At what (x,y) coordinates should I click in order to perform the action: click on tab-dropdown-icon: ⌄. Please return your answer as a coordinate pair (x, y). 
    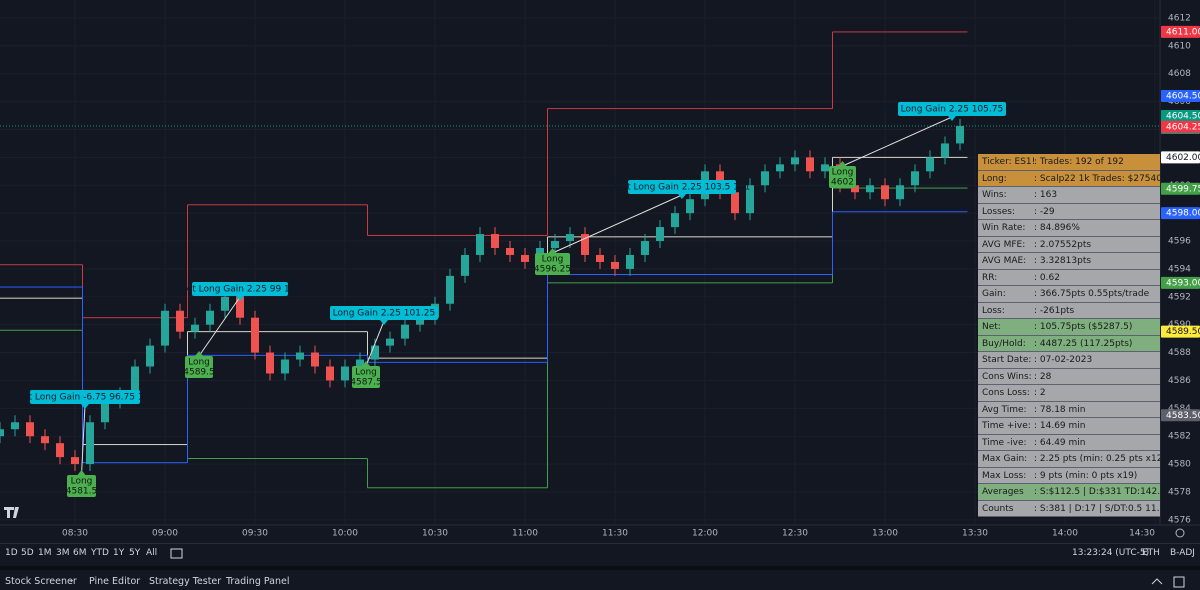
    Looking at the image, I should click on (71, 579).